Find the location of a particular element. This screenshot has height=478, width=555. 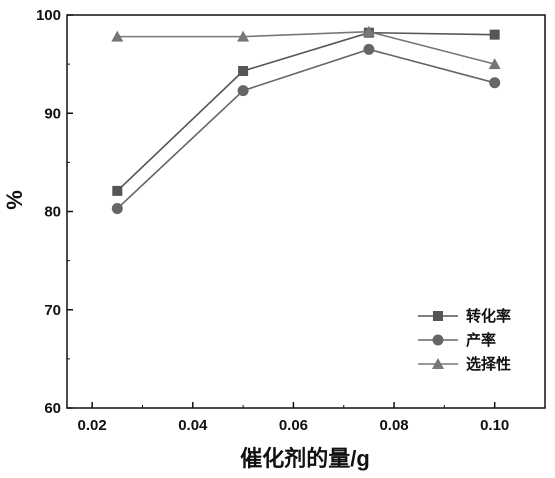

y-axis-title: % is located at coordinates (14, 200).